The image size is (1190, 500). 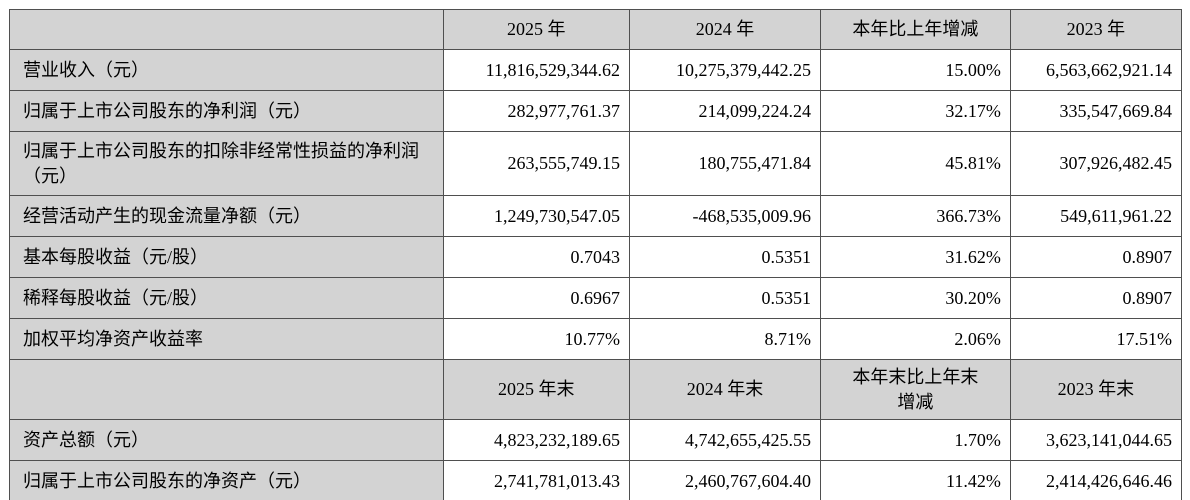 What do you see at coordinates (725, 389) in the screenshot?
I see `column-header-2024-end: 2024 年末` at bounding box center [725, 389].